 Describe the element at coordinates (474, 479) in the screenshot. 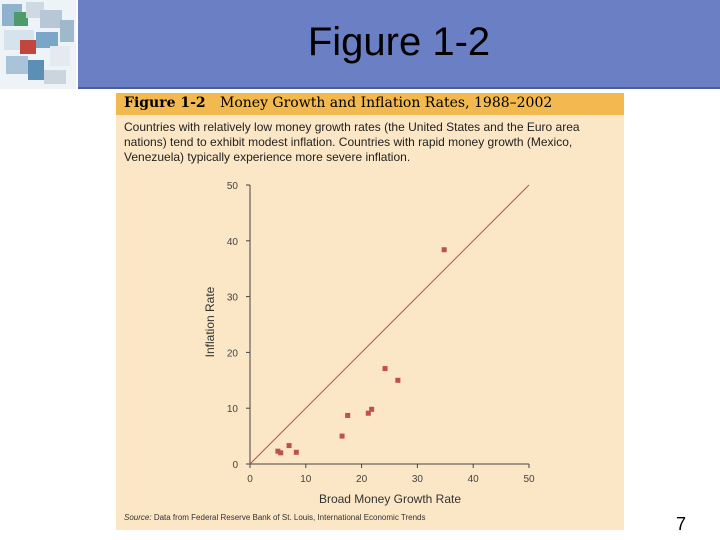

I see `x-tick-label: 40` at that location.